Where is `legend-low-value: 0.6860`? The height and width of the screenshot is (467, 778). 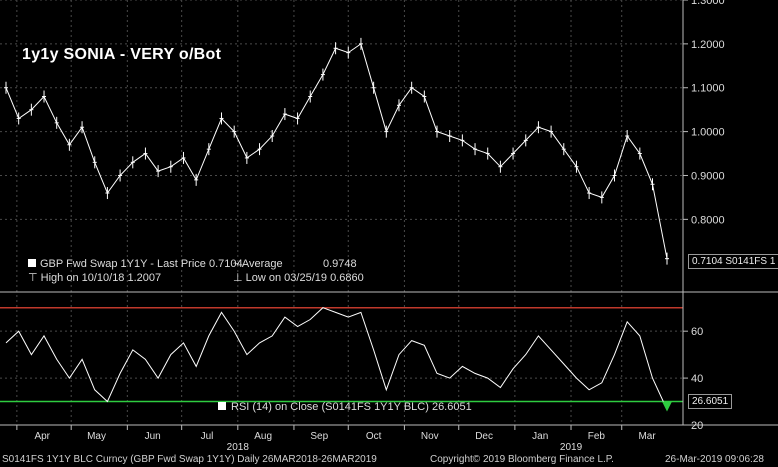
legend-low-value: 0.6860 is located at coordinates (347, 278).